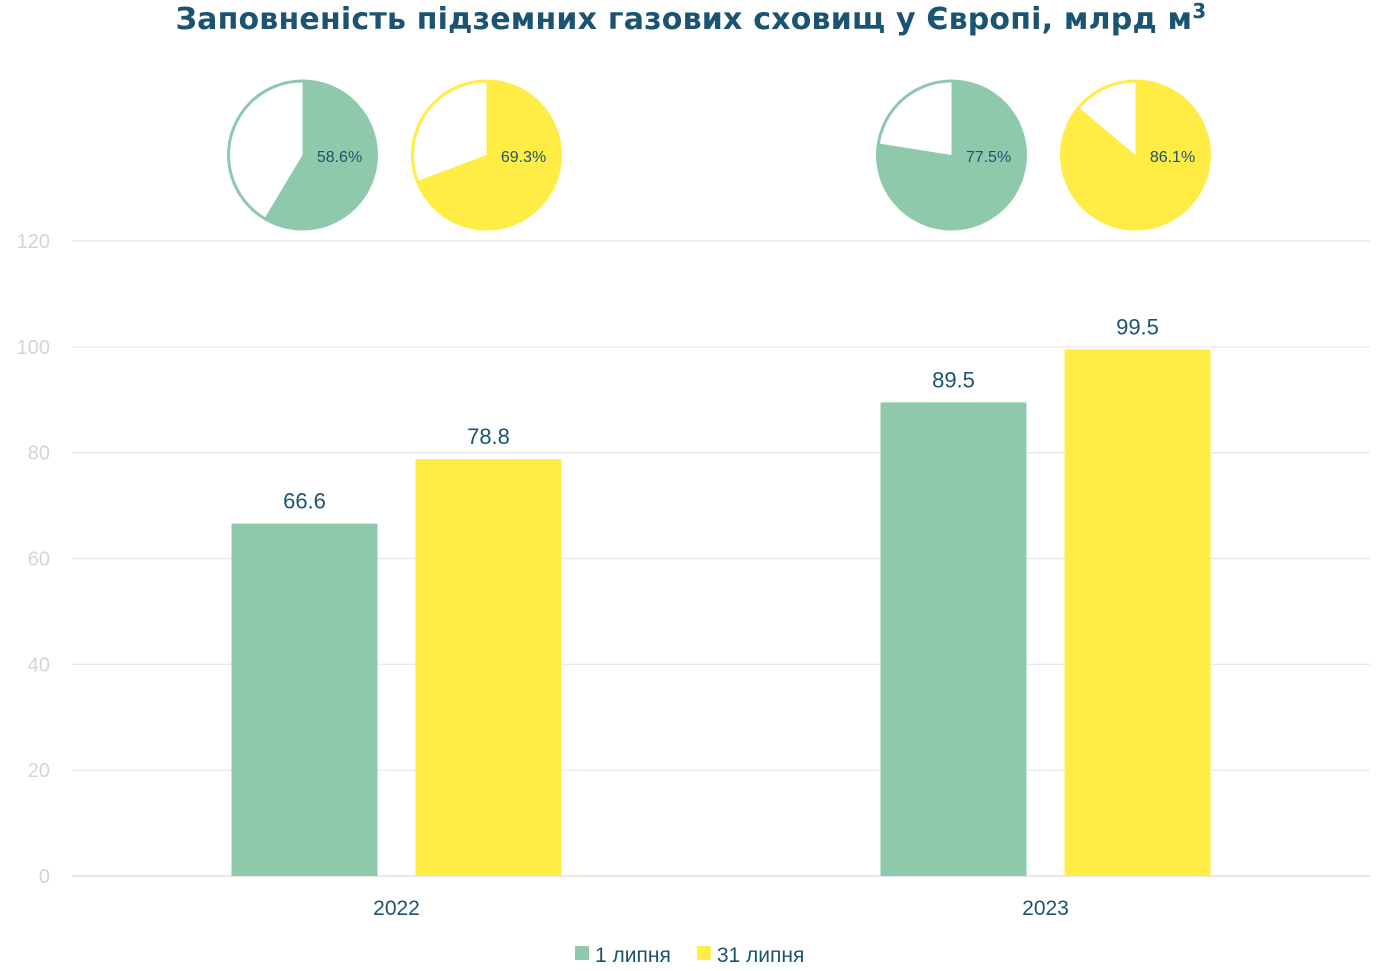 This screenshot has height=971, width=1382. I want to click on pie-chart: 86.1%, so click(1135, 155).